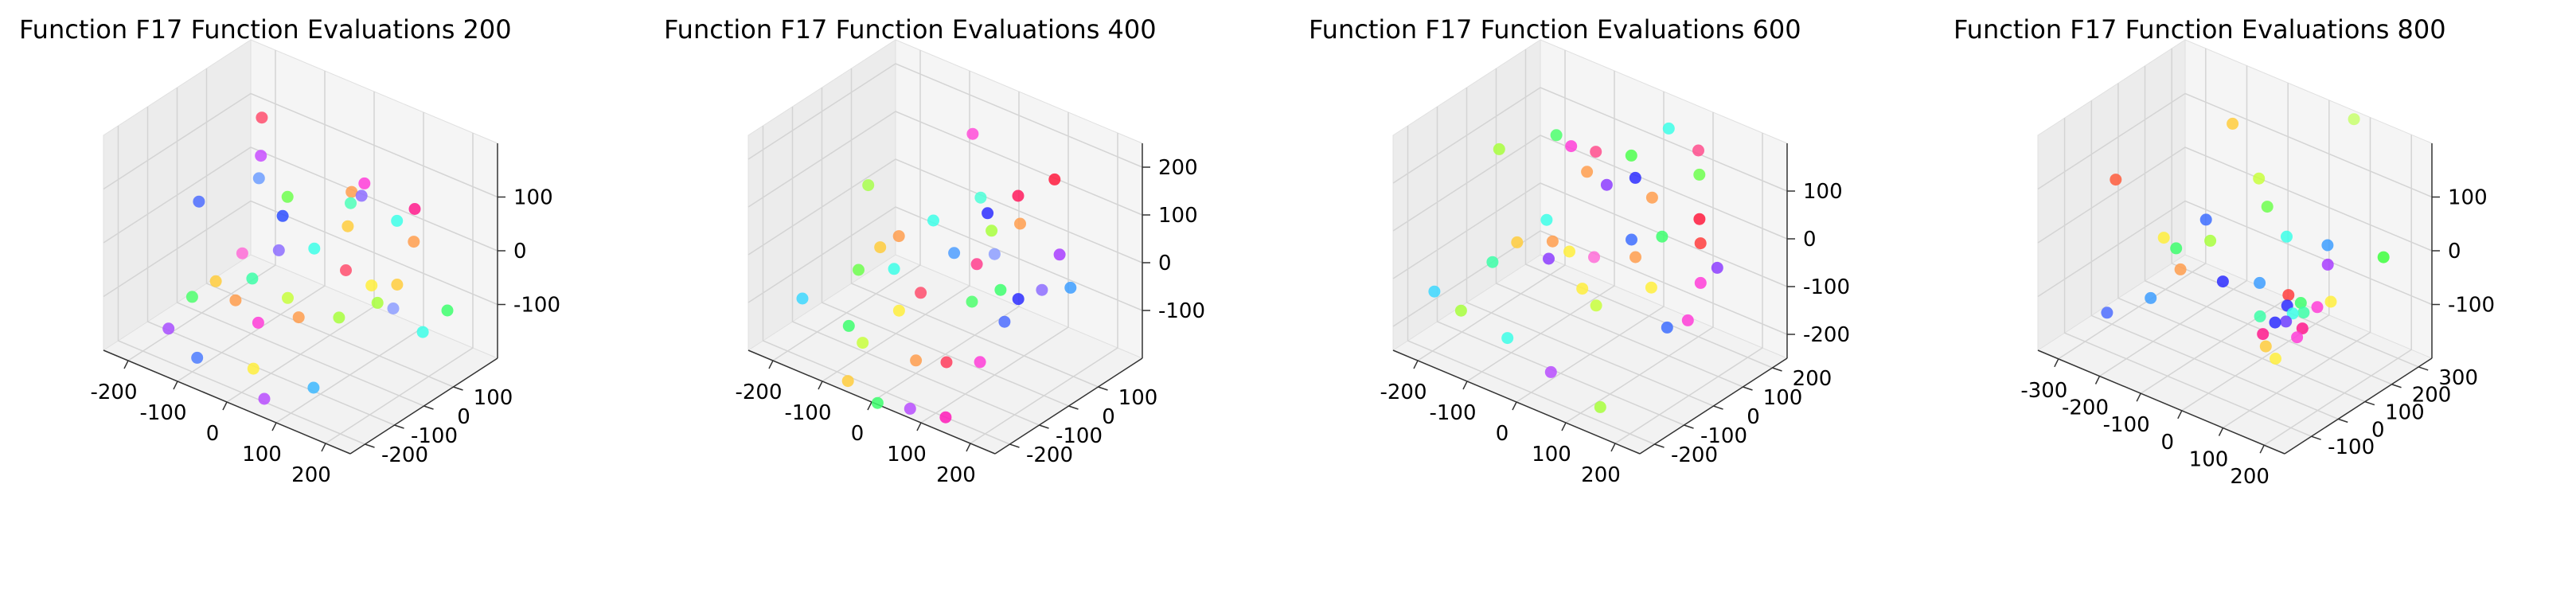  I want to click on x-tick-label: 0, so click(858, 434).